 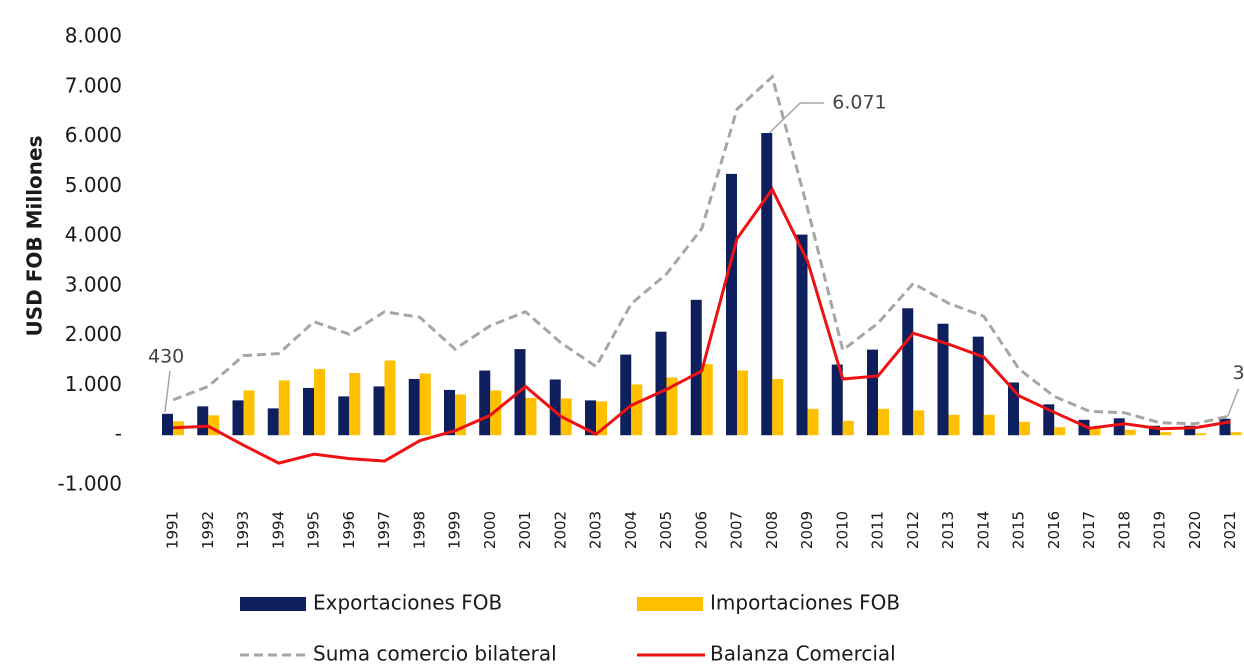 I want to click on x-tick-label: 1992, so click(x=208, y=530).